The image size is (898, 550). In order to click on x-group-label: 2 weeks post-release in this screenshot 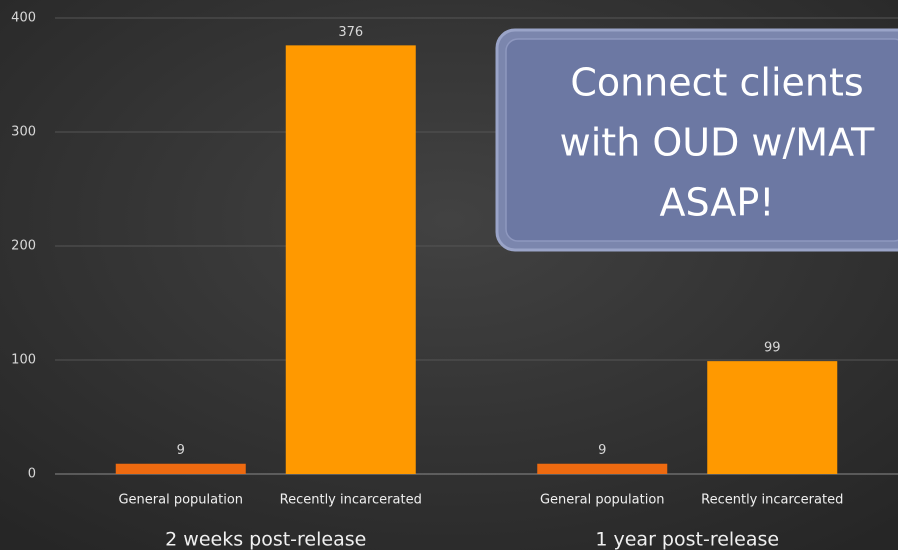, I will do `click(265, 539)`.